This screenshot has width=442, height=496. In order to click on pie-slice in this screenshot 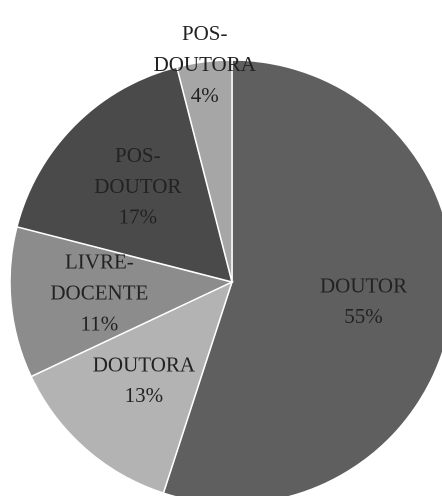, I will do `click(204, 171)`.